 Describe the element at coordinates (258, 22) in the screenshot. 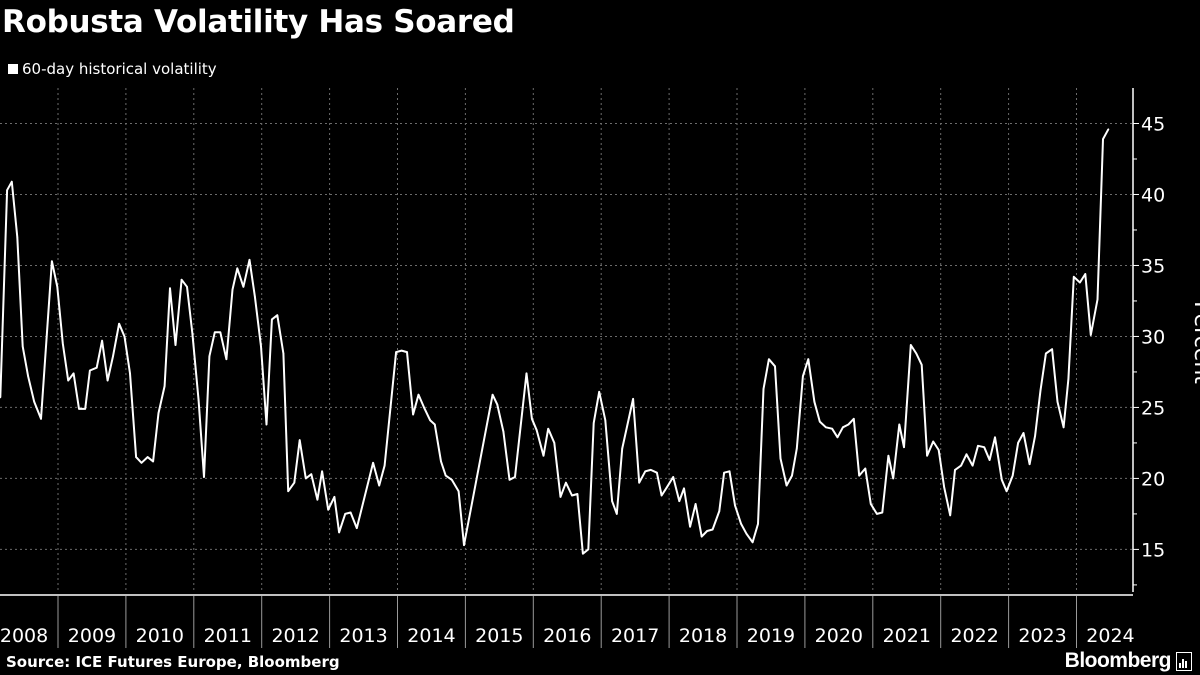

I see `chart-title: Robusta Volatility Has Soared` at that location.